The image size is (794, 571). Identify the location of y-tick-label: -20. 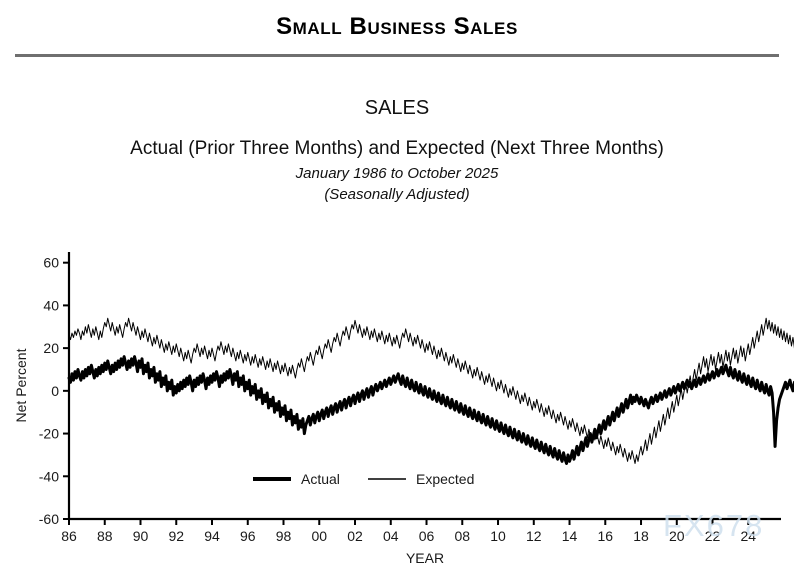
(49, 434).